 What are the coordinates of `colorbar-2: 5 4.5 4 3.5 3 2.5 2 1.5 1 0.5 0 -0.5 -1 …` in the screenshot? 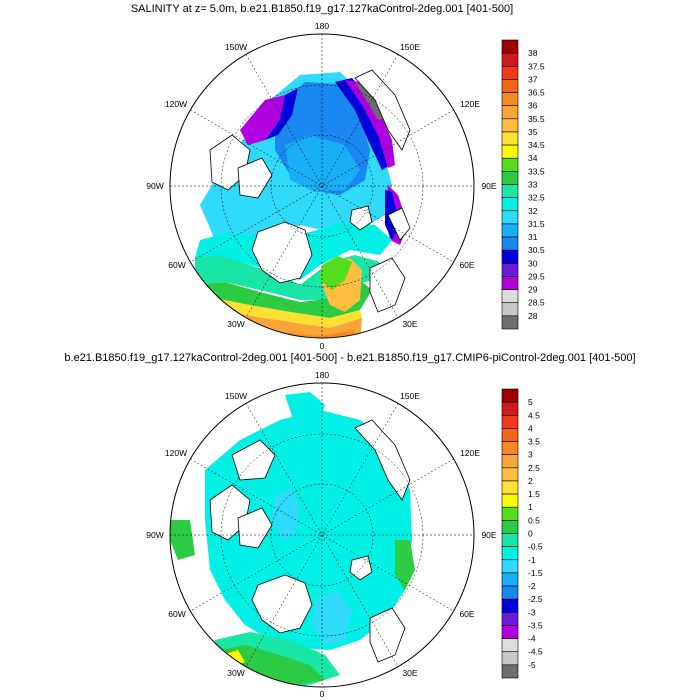 It's located at (522, 533).